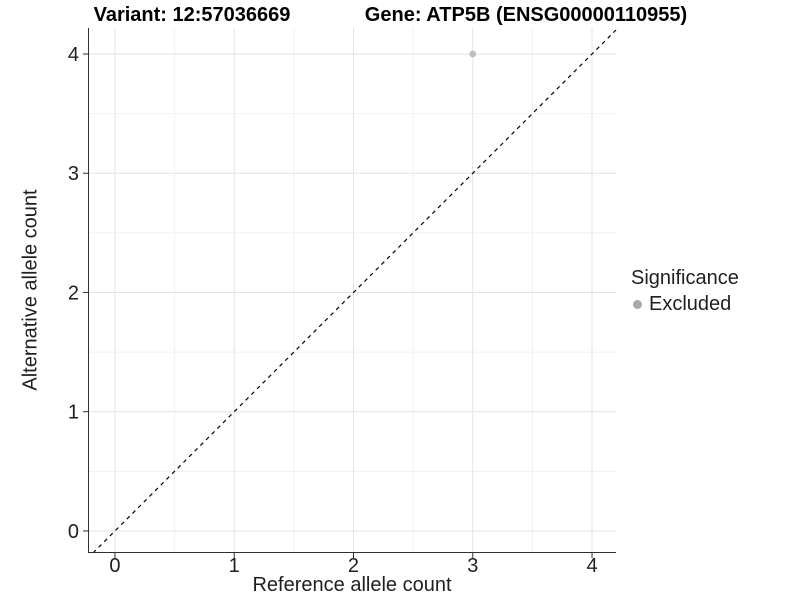  I want to click on legend-item-excluded: Excluded, so click(685, 304).